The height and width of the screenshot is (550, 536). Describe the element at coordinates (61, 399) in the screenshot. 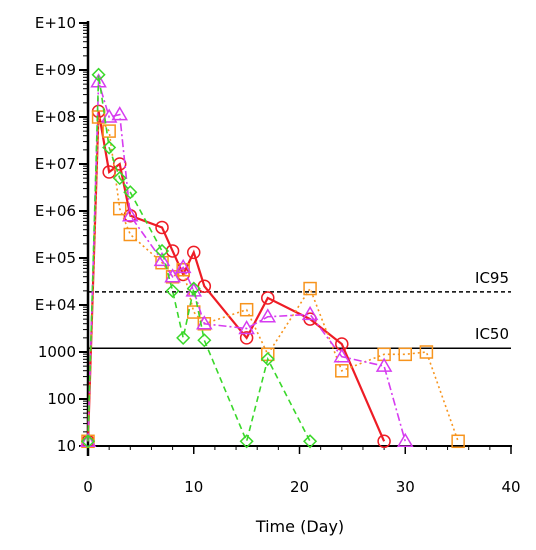

I see `y-tick-label: 100` at that location.